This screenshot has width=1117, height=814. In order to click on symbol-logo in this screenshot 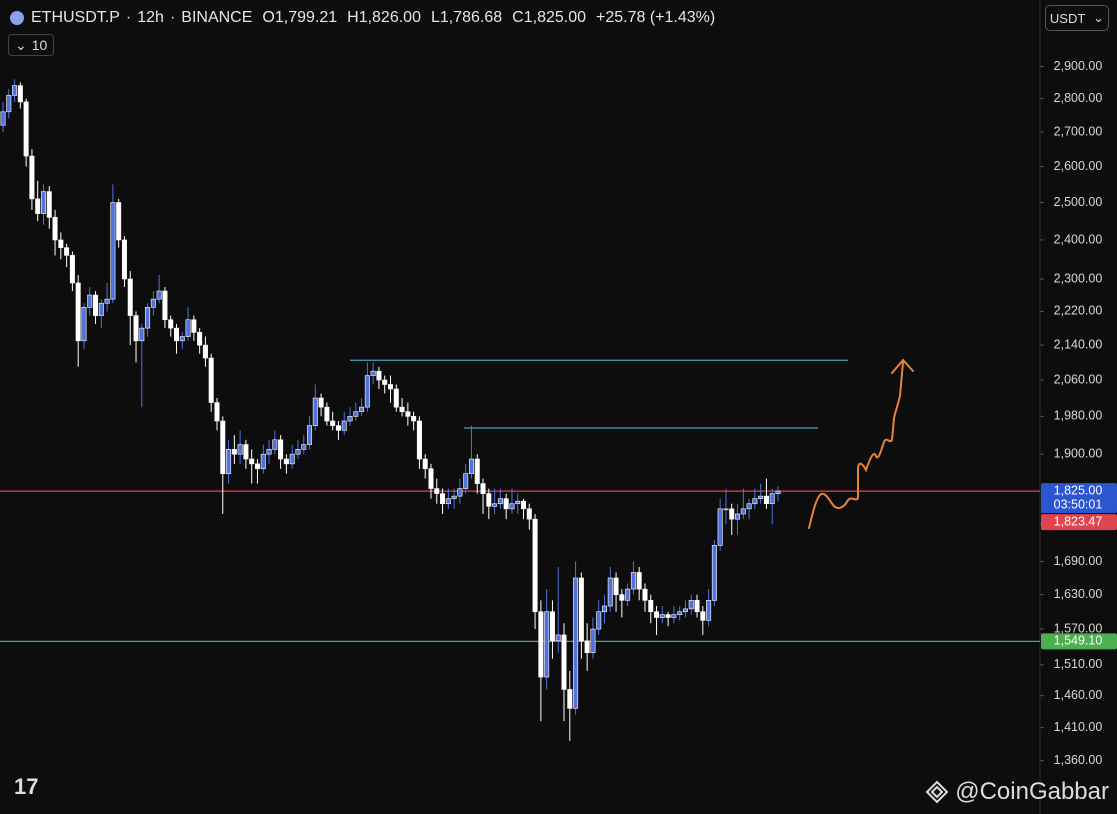, I will do `click(17, 18)`.